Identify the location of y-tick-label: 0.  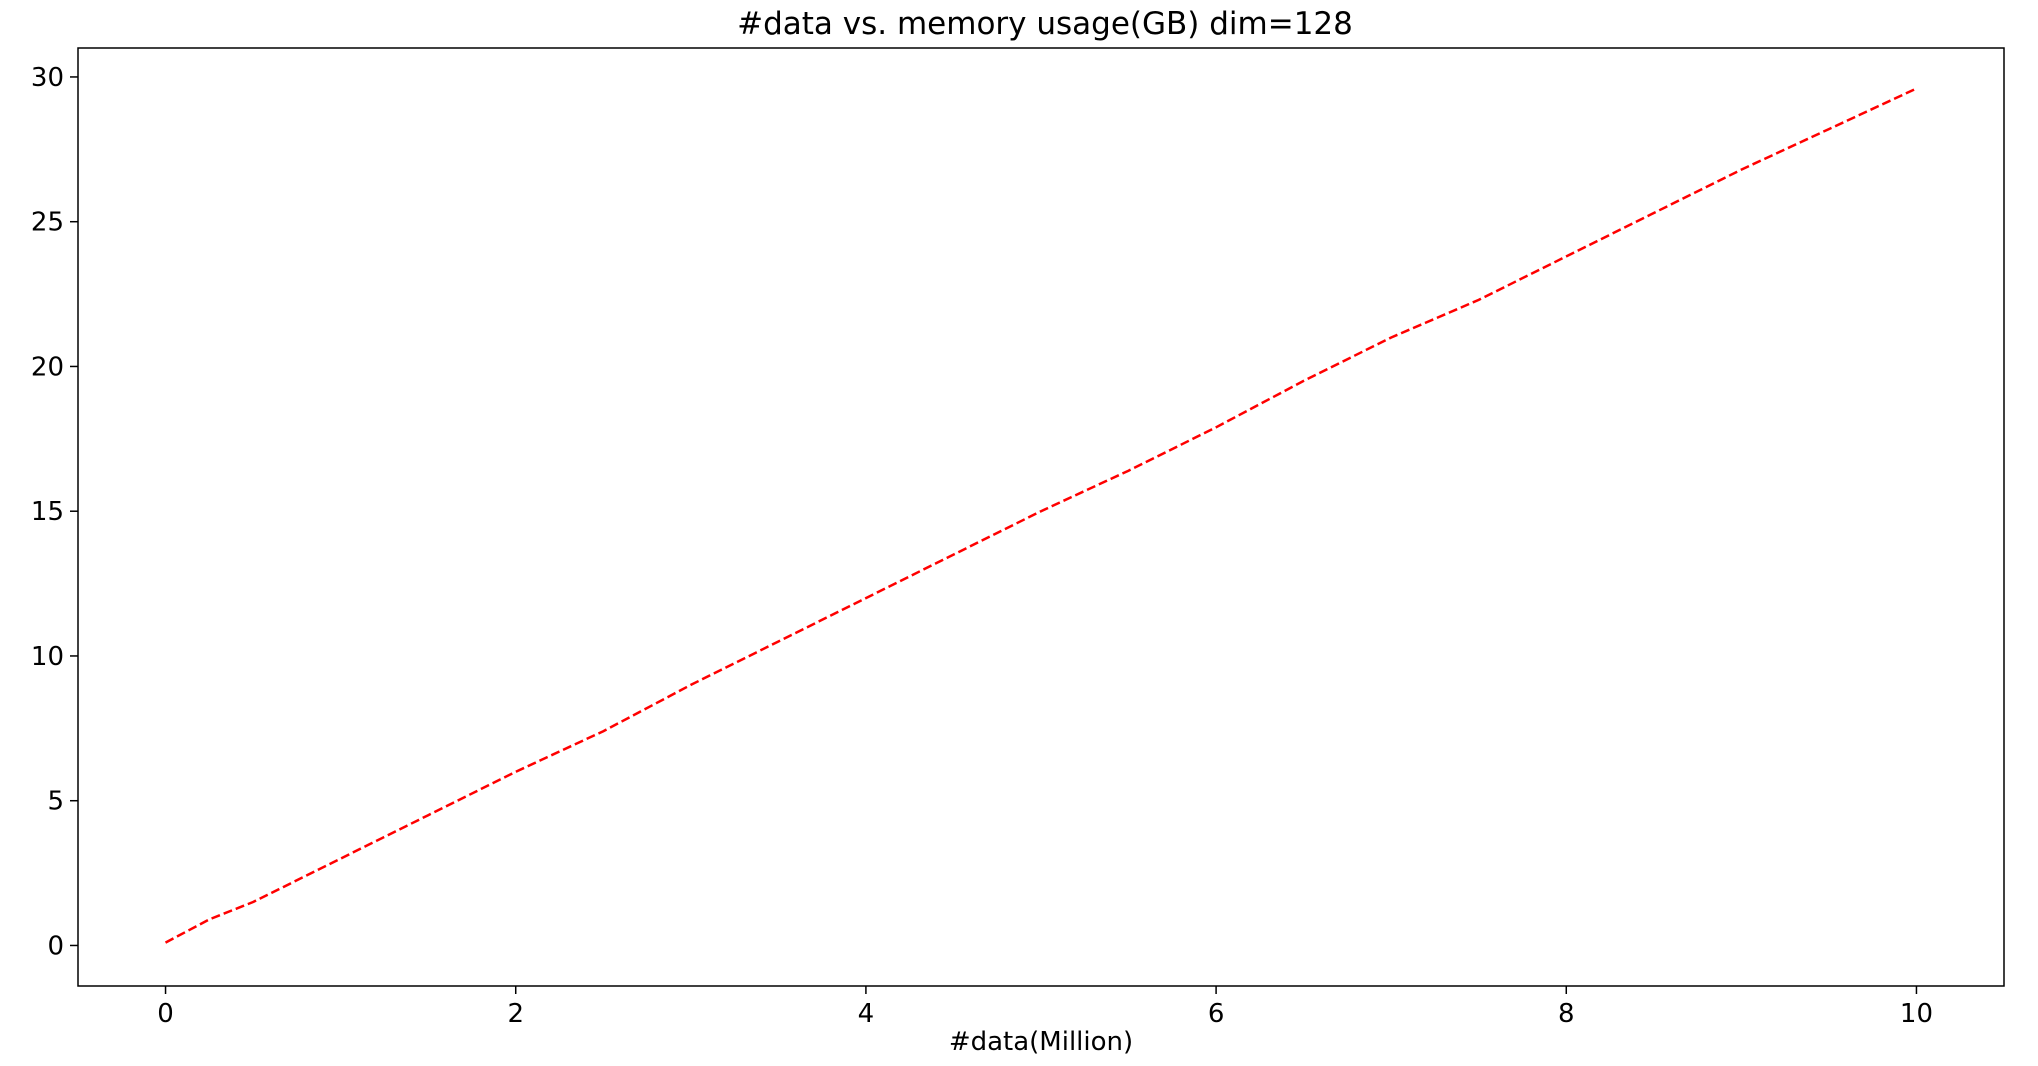
(55, 946).